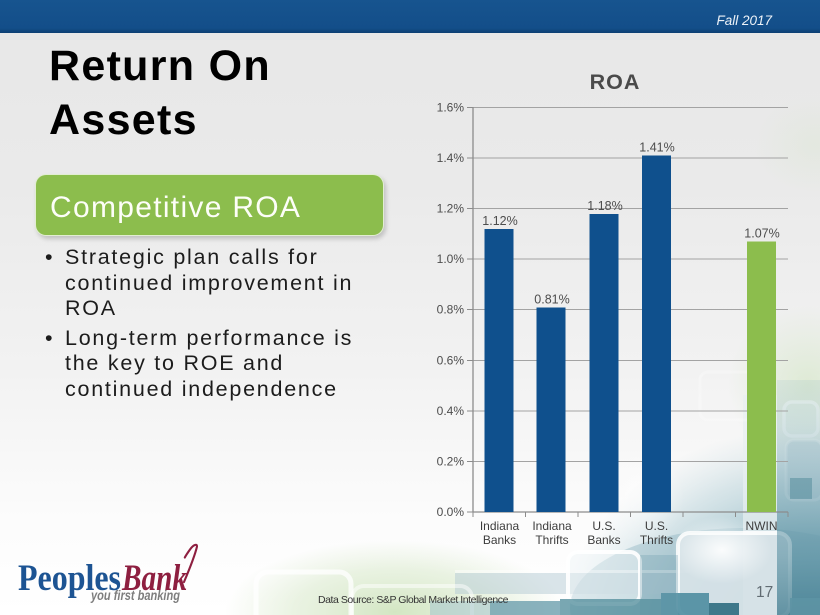  What do you see at coordinates (499, 221) in the screenshot?
I see `svg-text: 1.12%` at bounding box center [499, 221].